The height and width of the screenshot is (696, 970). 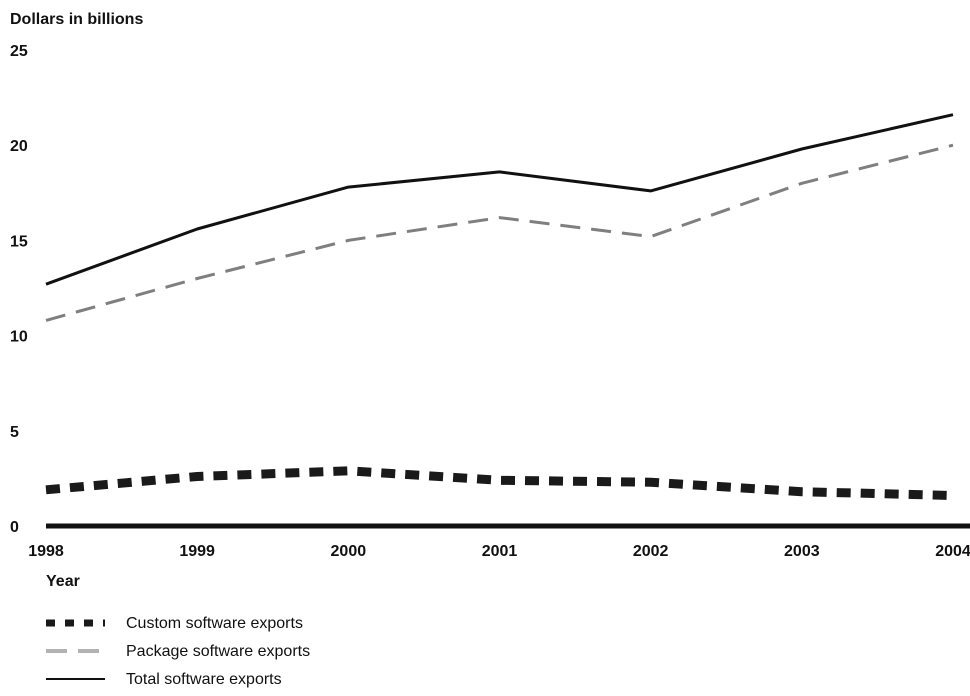 What do you see at coordinates (214, 623) in the screenshot?
I see `legend-label: Custom software exports` at bounding box center [214, 623].